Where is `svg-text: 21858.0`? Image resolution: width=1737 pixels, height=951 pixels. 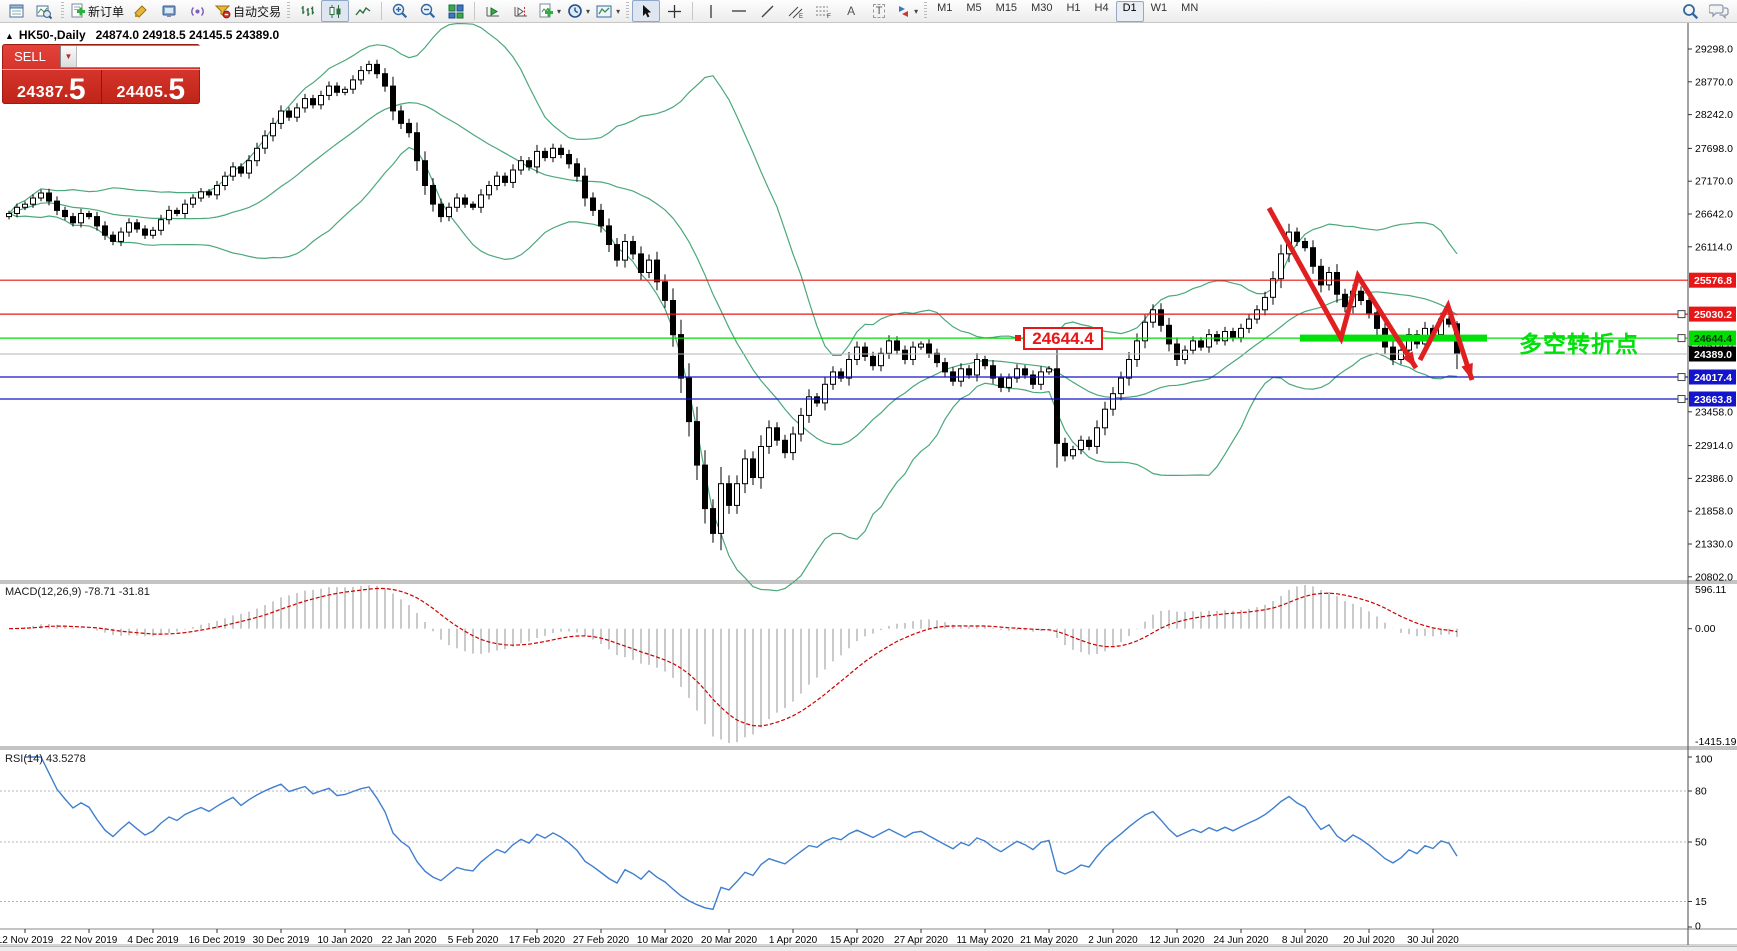
svg-text: 21858.0 is located at coordinates (1714, 512).